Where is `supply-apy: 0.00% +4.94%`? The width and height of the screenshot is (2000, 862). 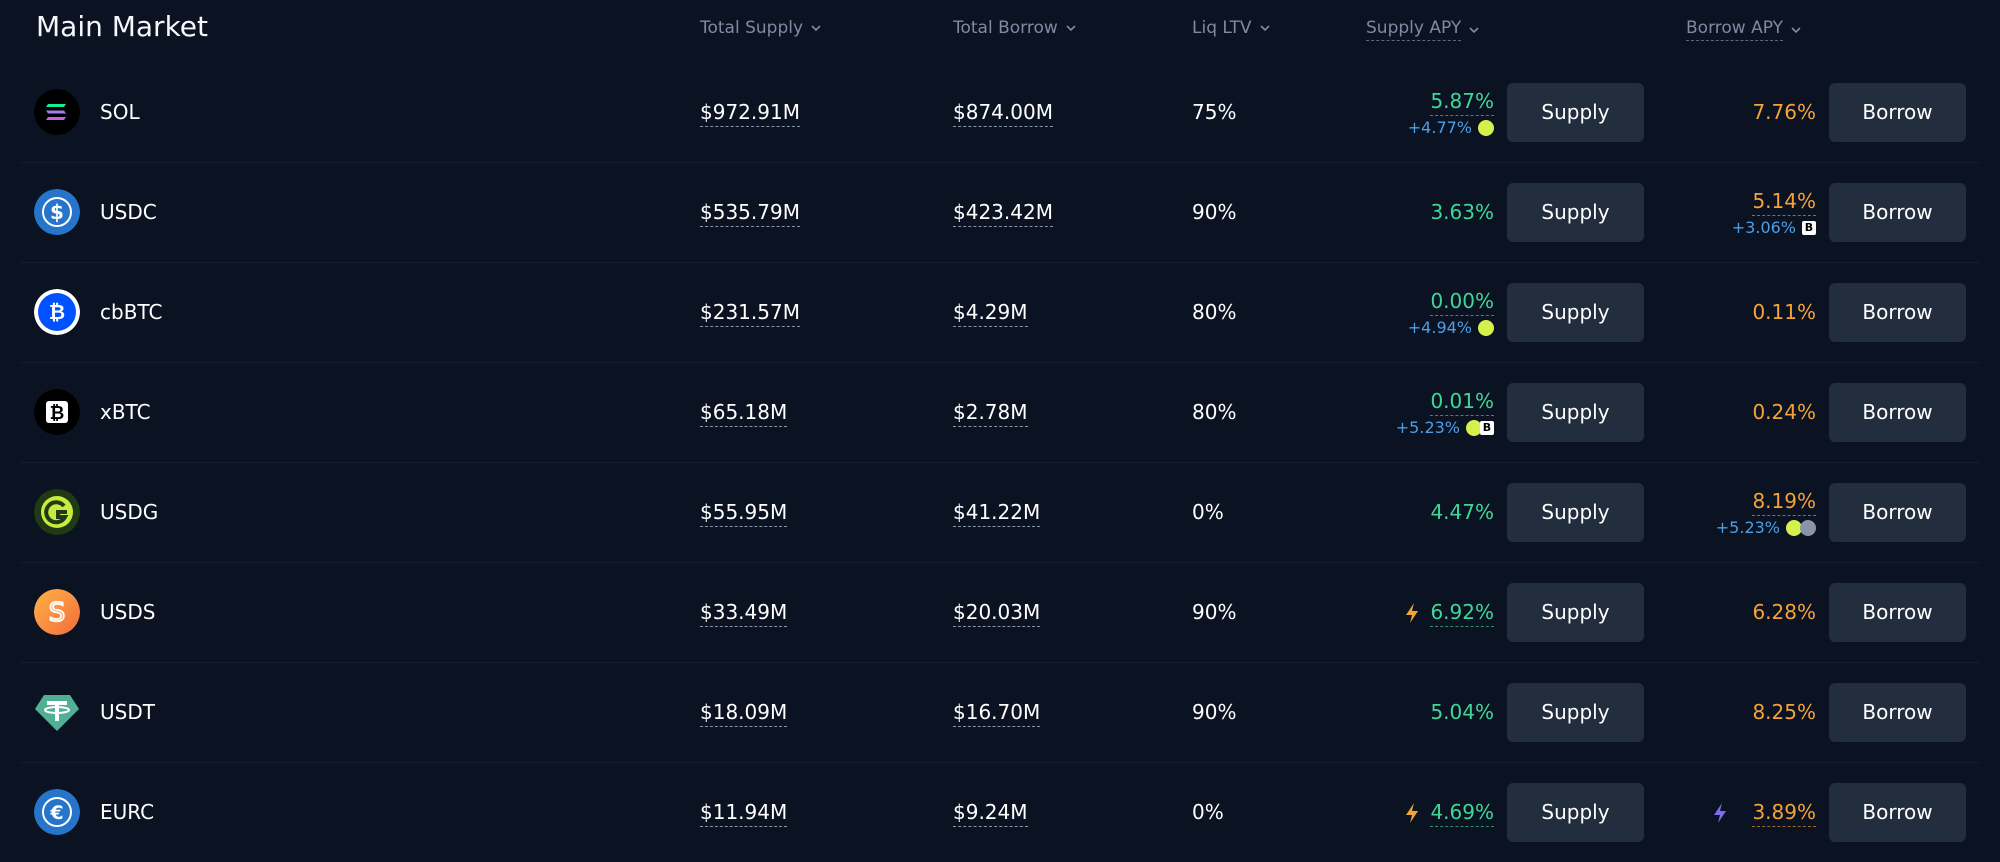 supply-apy: 0.00% +4.94% is located at coordinates (1451, 312).